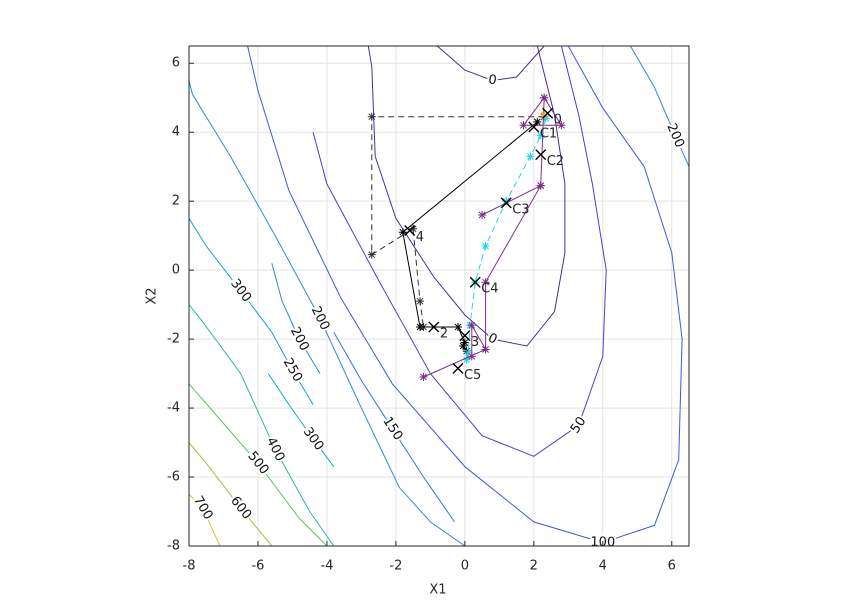  I want to click on y-tick-label: 0, so click(176, 270).